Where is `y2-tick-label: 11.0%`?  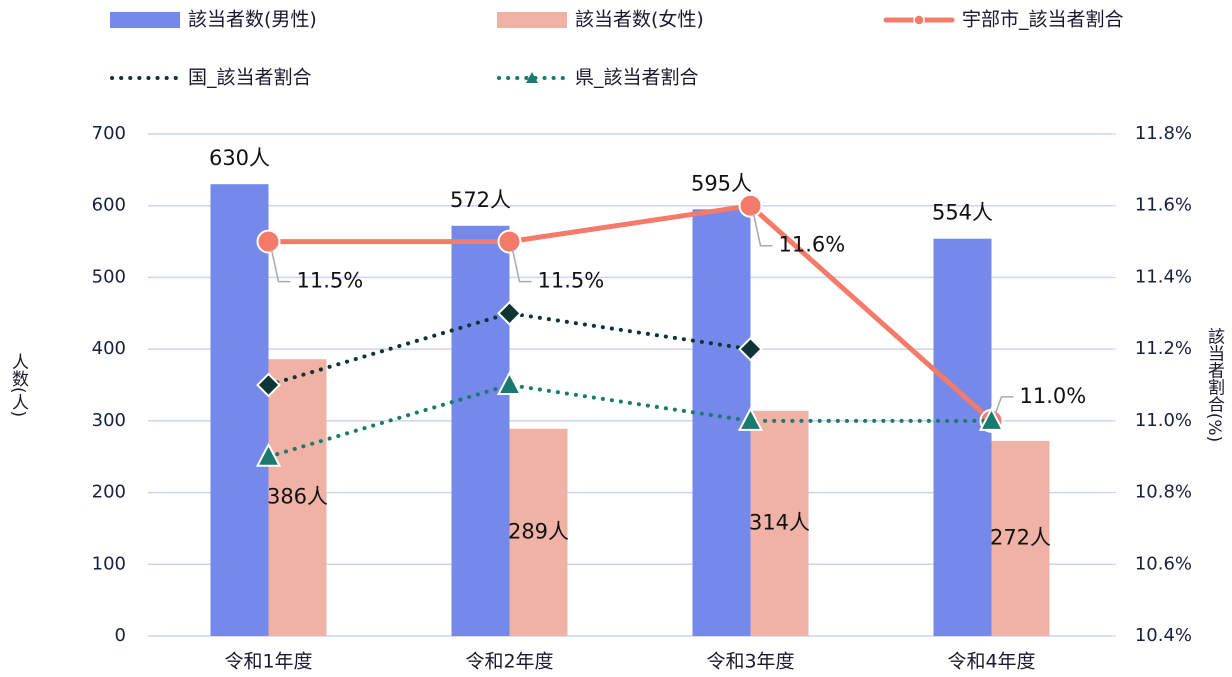
y2-tick-label: 11.0% is located at coordinates (1163, 420).